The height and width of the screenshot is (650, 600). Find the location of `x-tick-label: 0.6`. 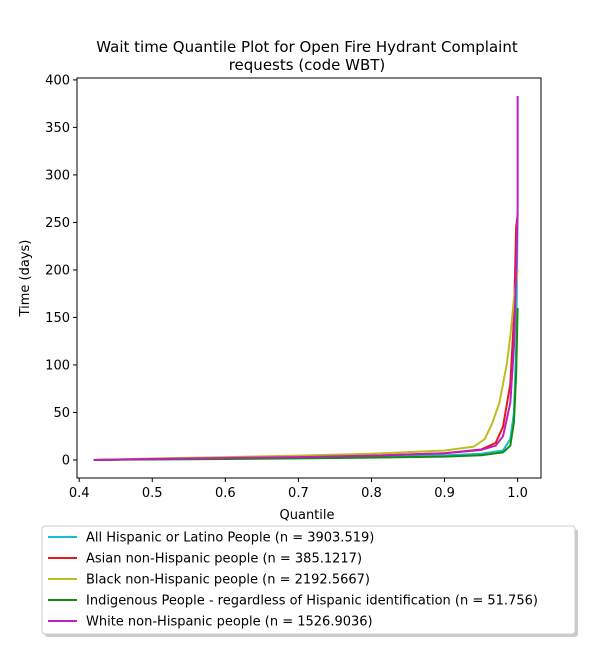

x-tick-label: 0.6 is located at coordinates (225, 493).